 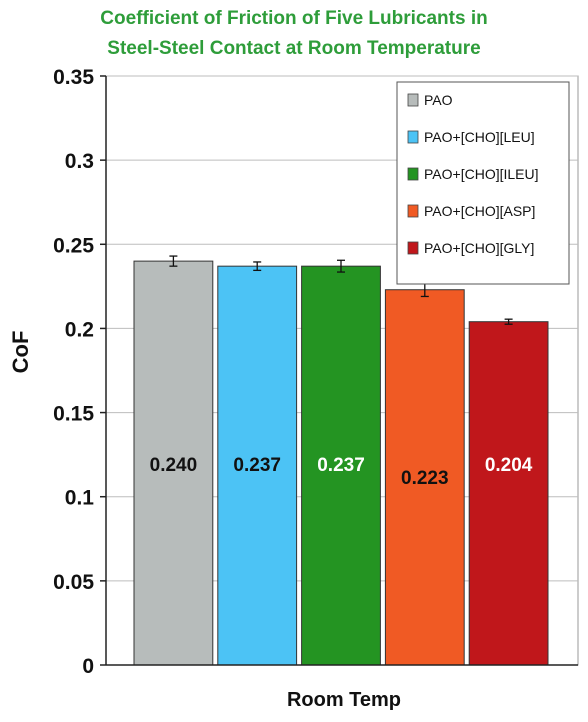 I want to click on y-tick-label: 0.25, so click(x=73, y=245).